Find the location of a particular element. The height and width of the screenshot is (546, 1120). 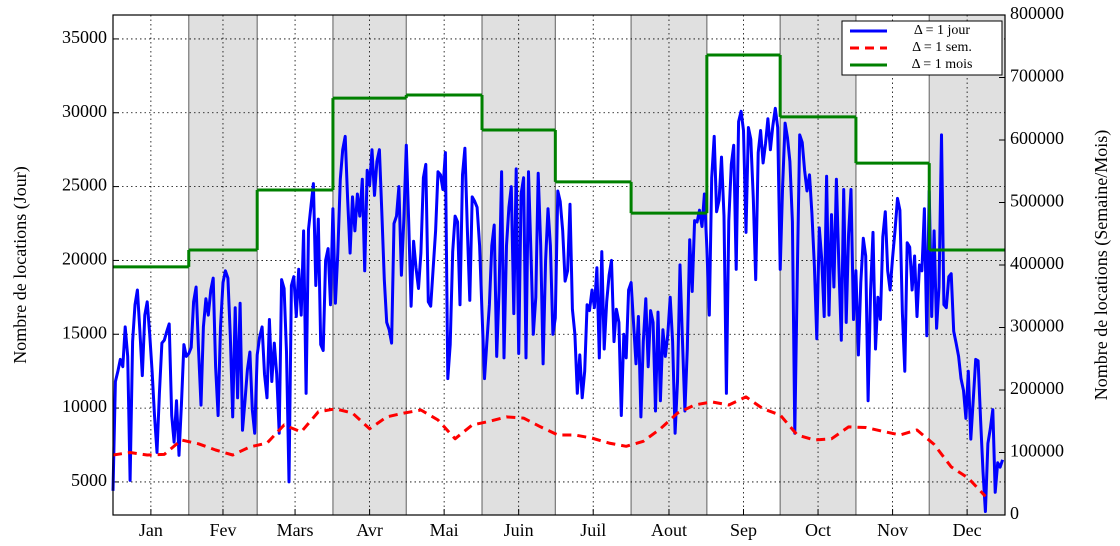

x-tick-label: Juin is located at coordinates (519, 530).